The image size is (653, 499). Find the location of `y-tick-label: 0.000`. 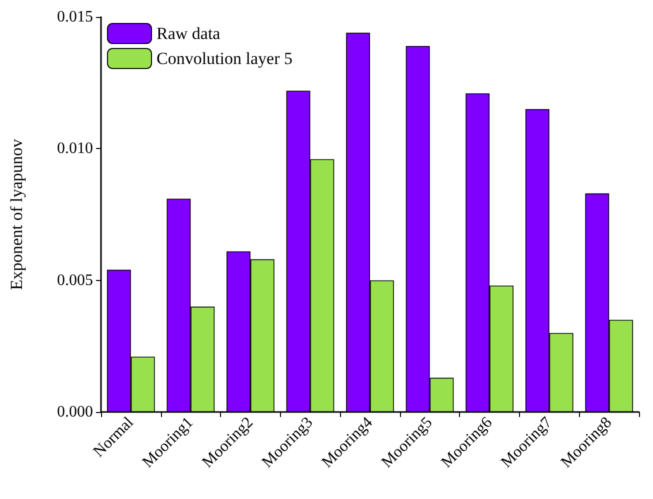

y-tick-label: 0.000 is located at coordinates (75, 412).